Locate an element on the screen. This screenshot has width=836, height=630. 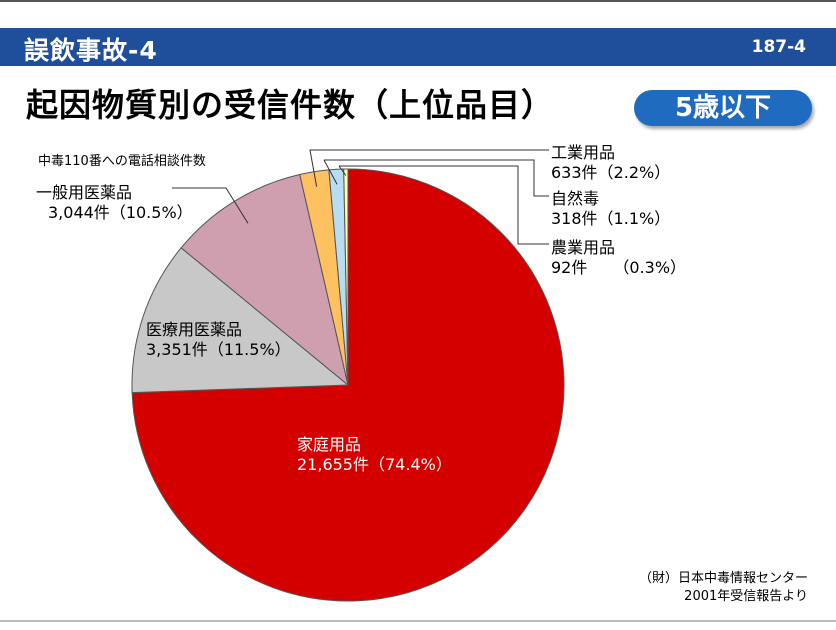
source-line-2: 2001年受信報告より is located at coordinates (746, 596).